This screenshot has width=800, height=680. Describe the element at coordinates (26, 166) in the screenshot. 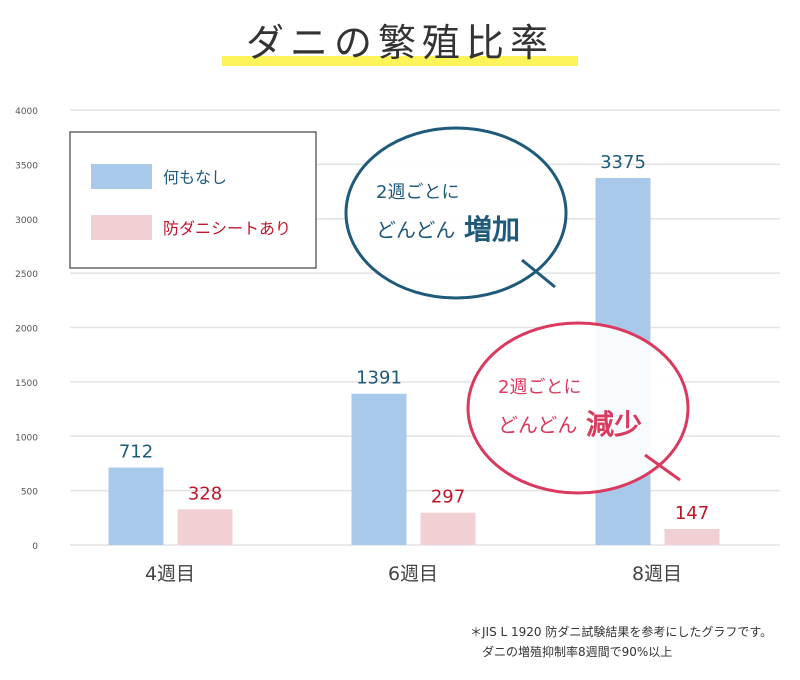

I see `y-tick-label: 3500` at that location.